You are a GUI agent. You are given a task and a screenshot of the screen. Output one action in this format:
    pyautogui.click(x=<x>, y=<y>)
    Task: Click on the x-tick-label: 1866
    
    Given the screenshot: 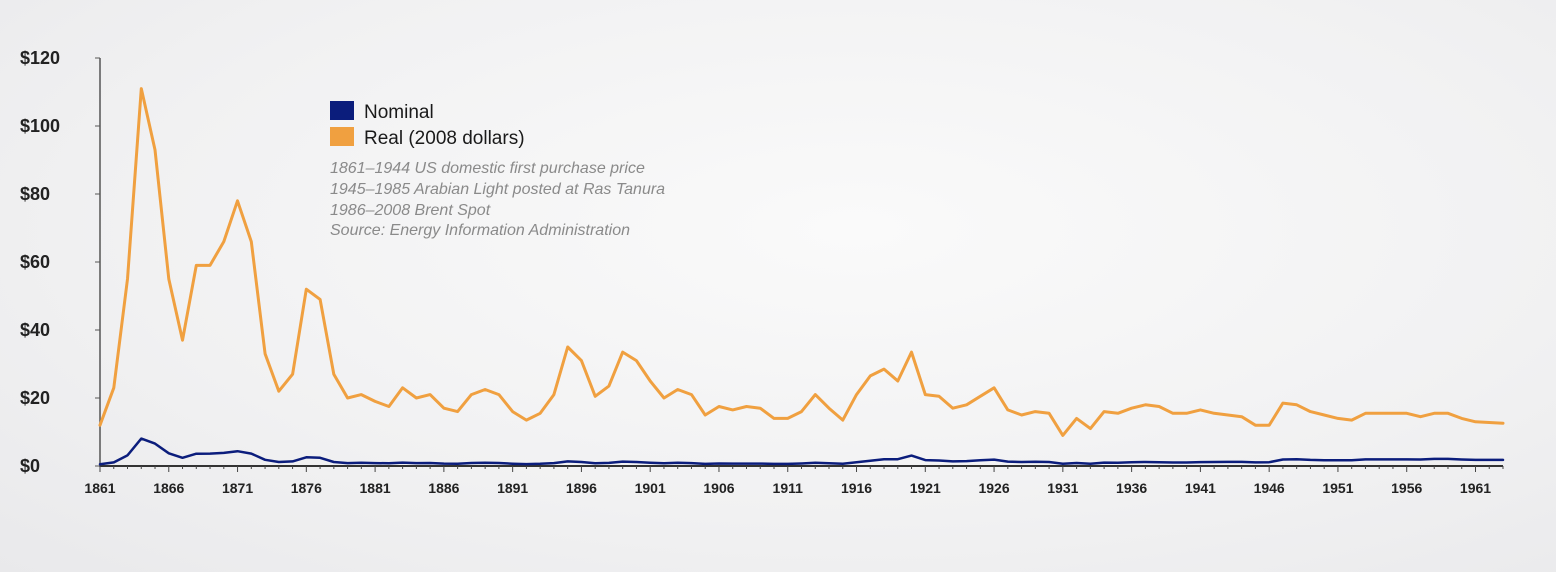 What is the action you would take?
    pyautogui.click(x=168, y=488)
    